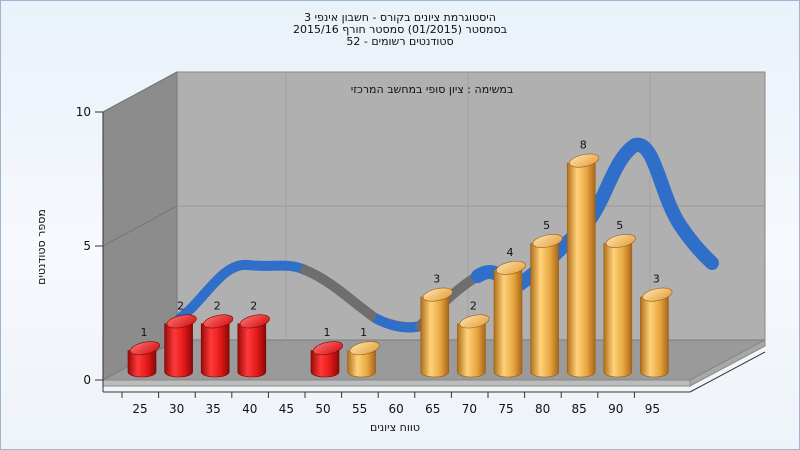  What do you see at coordinates (41, 247) in the screenshot?
I see `y-axis-title: מספר סטודנטים` at bounding box center [41, 247].